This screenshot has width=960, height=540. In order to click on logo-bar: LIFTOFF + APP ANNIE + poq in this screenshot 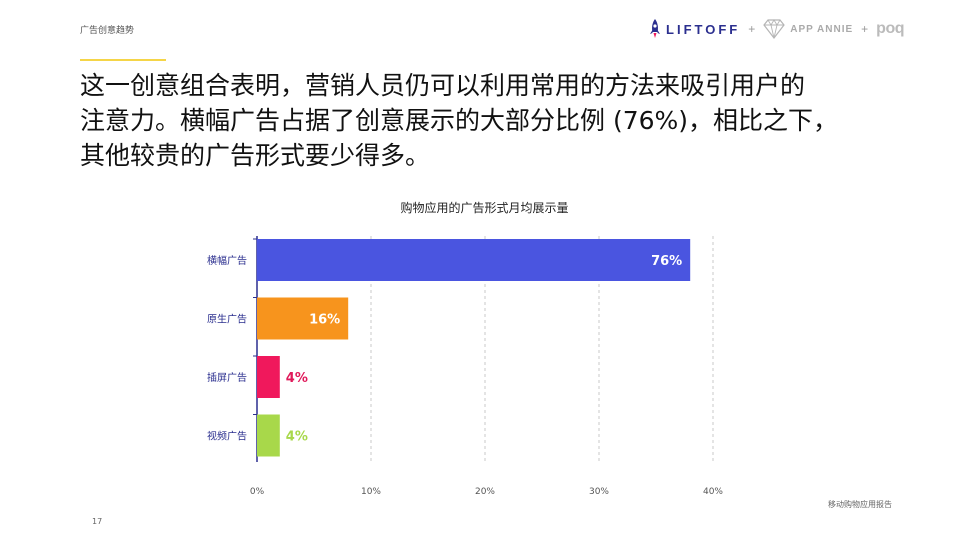, I will do `click(776, 29)`.